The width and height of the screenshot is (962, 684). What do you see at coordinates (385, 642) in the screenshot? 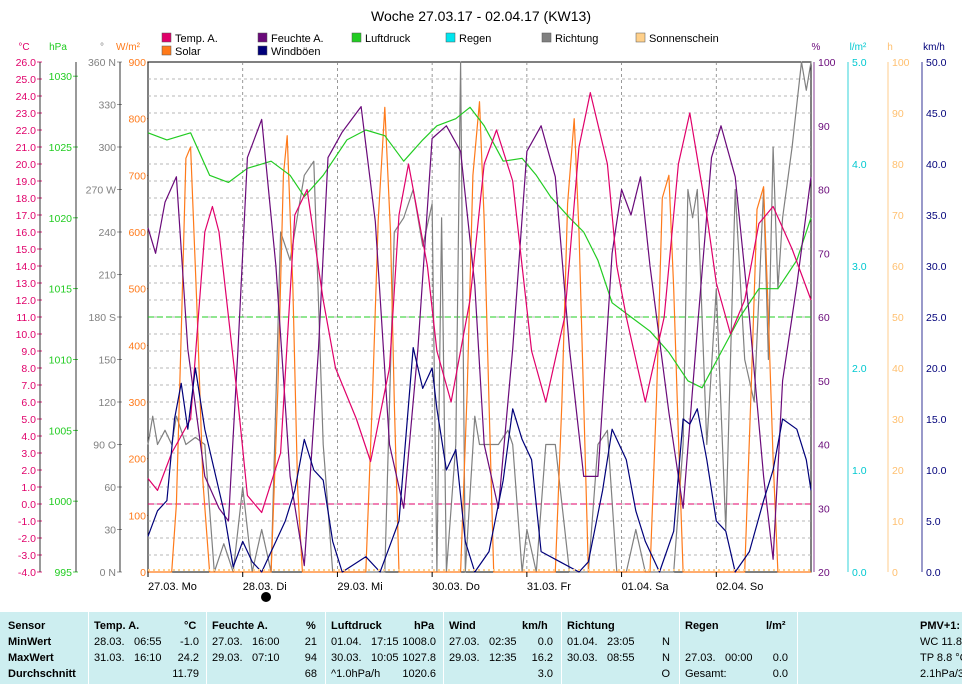
I see `pressure-min-time: 17:15` at bounding box center [385, 642].